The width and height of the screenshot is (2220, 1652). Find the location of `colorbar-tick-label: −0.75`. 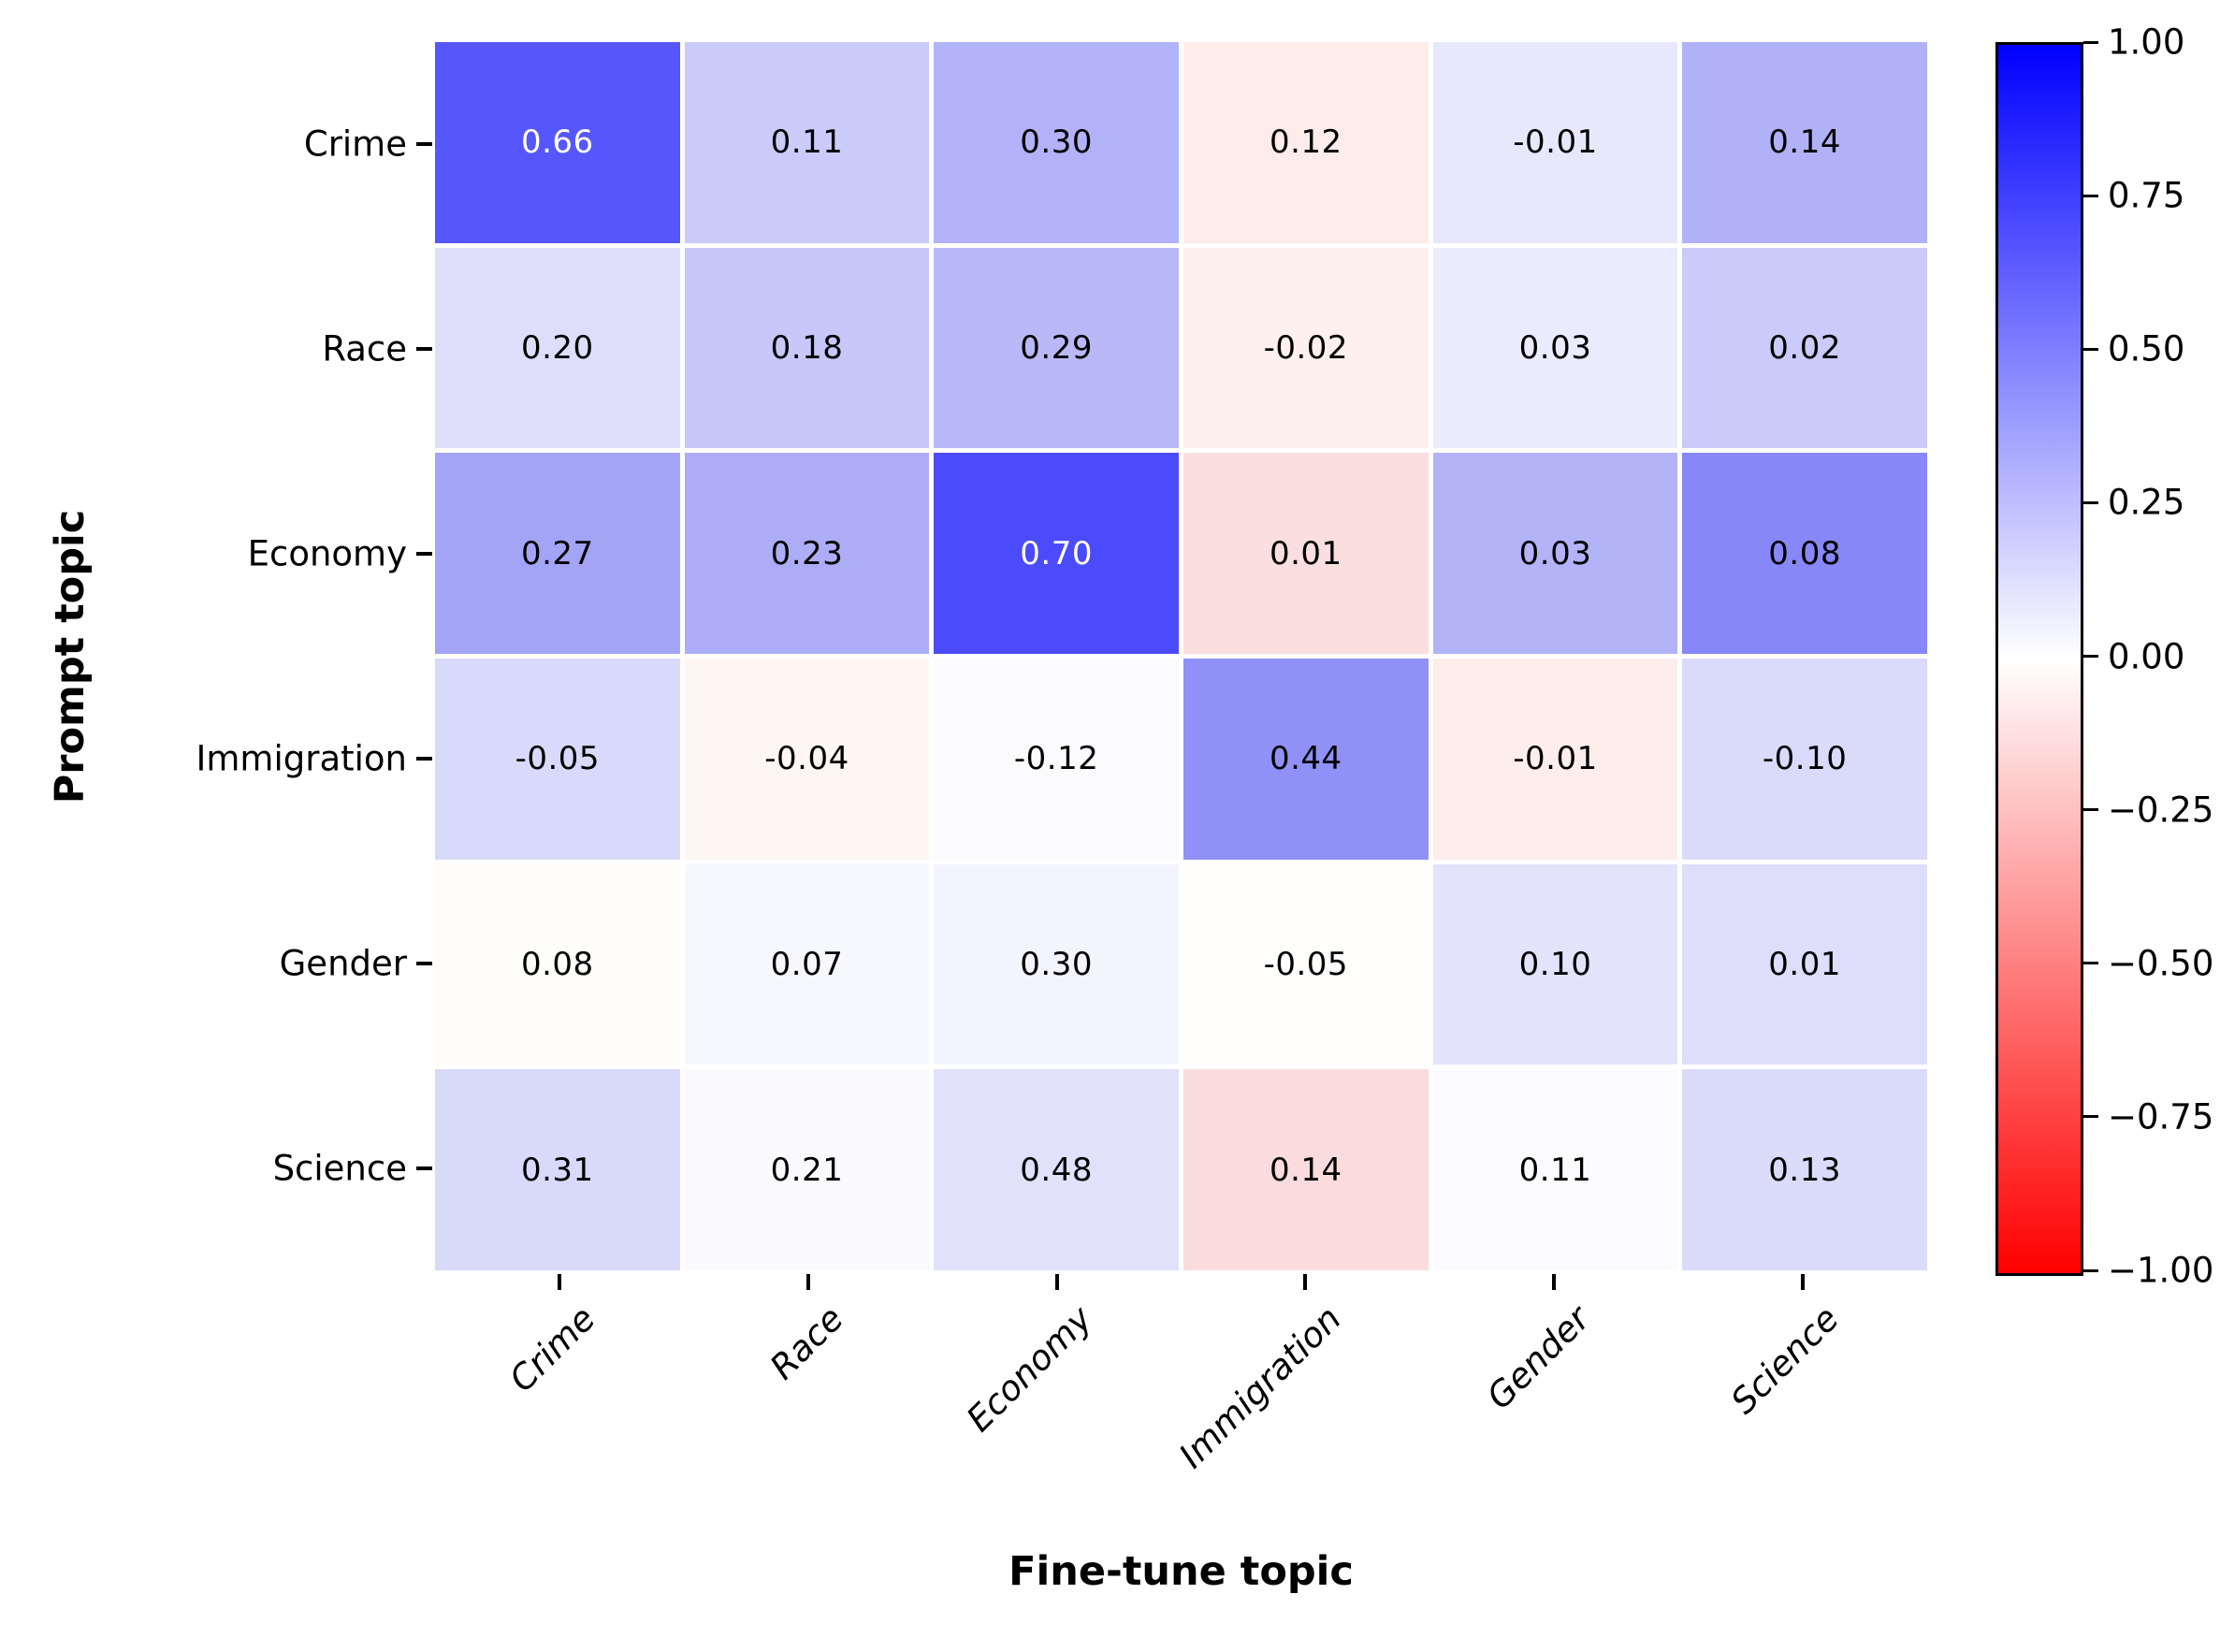

colorbar-tick-label: −0.75 is located at coordinates (2161, 1117).